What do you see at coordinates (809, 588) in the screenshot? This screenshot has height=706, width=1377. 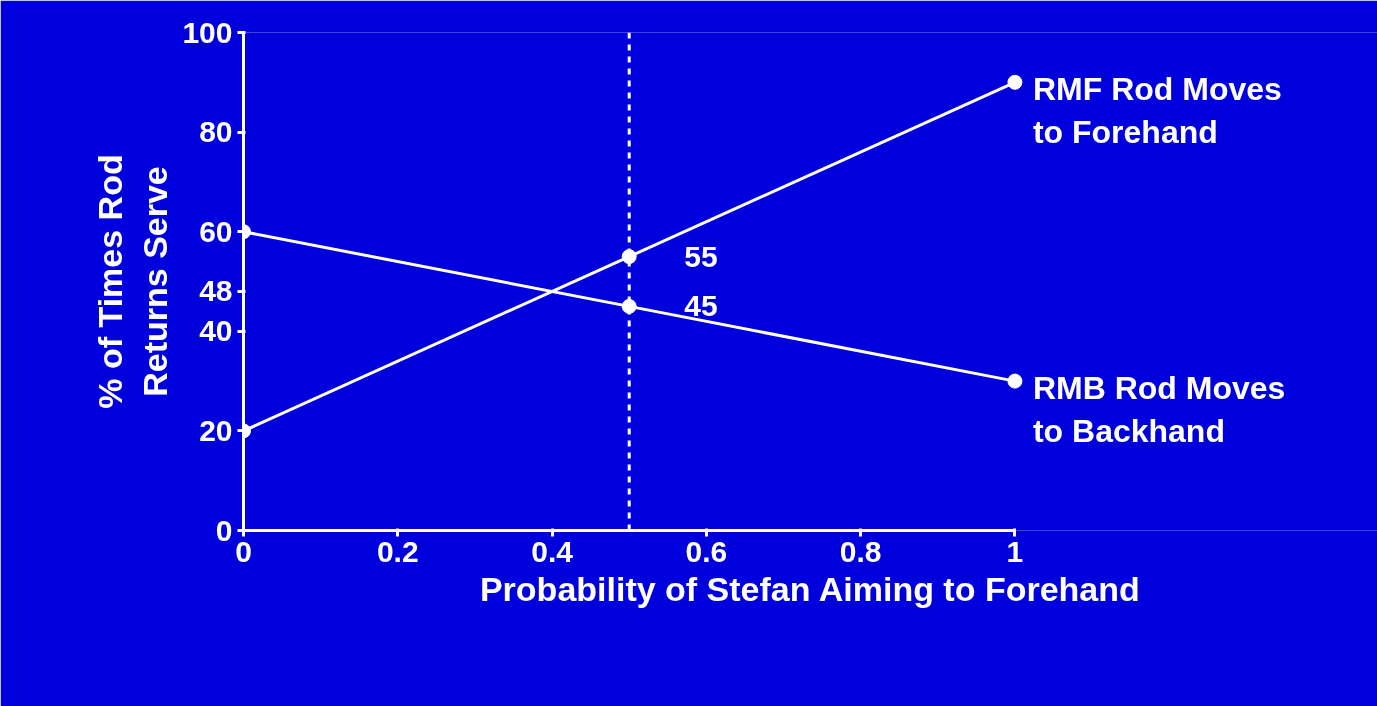 I see `x-axis-title: Probability of Stefan Aiming to Forehand` at bounding box center [809, 588].